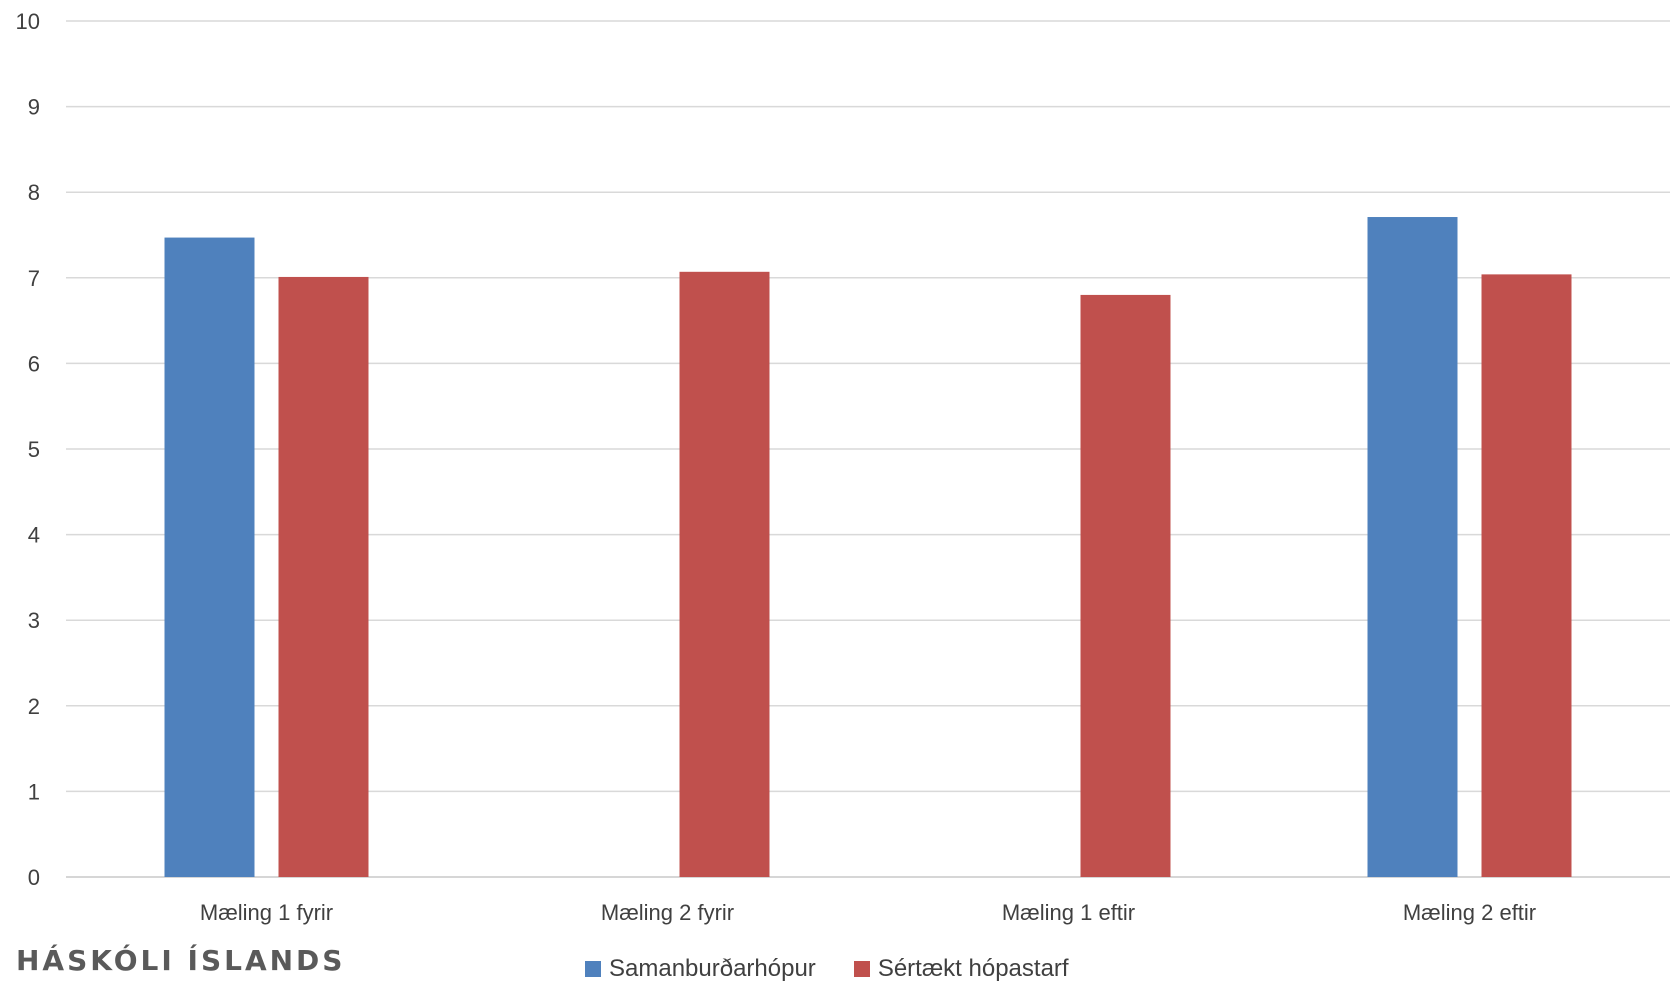 The height and width of the screenshot is (988, 1670). Describe the element at coordinates (34, 791) in the screenshot. I see `y-tick-label: 1` at that location.